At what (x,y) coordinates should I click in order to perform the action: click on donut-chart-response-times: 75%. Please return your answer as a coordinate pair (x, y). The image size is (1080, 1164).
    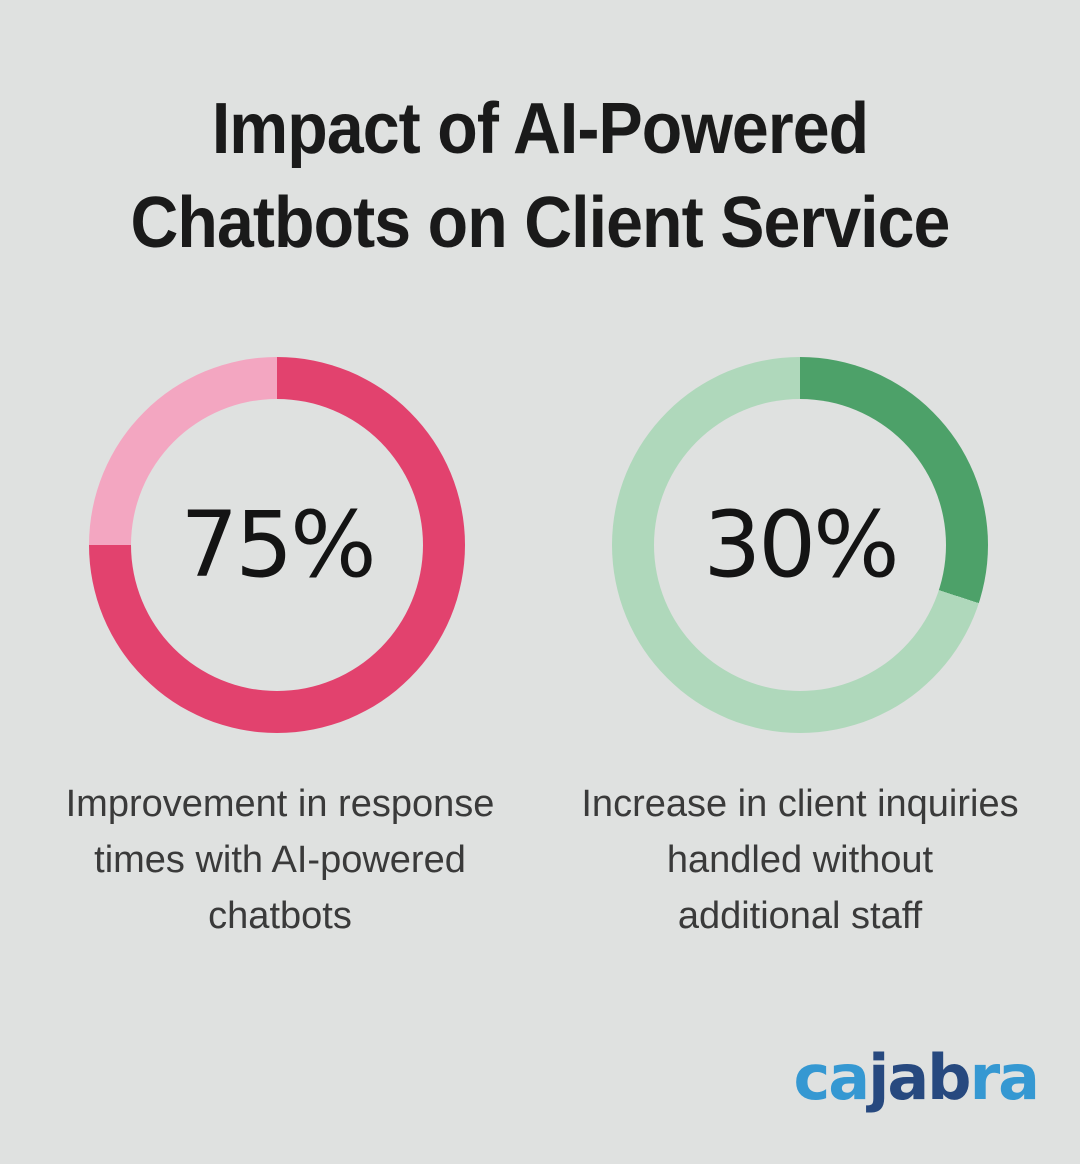
    Looking at the image, I should click on (277, 545).